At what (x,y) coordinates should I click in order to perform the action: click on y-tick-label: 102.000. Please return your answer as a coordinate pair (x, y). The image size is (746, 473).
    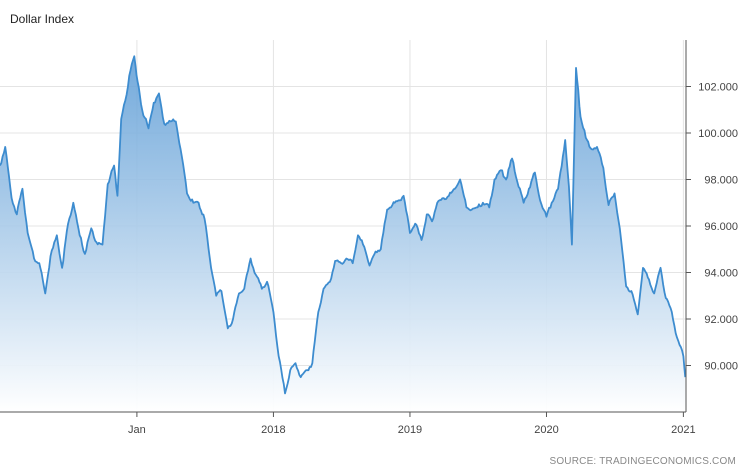
    Looking at the image, I should click on (718, 88).